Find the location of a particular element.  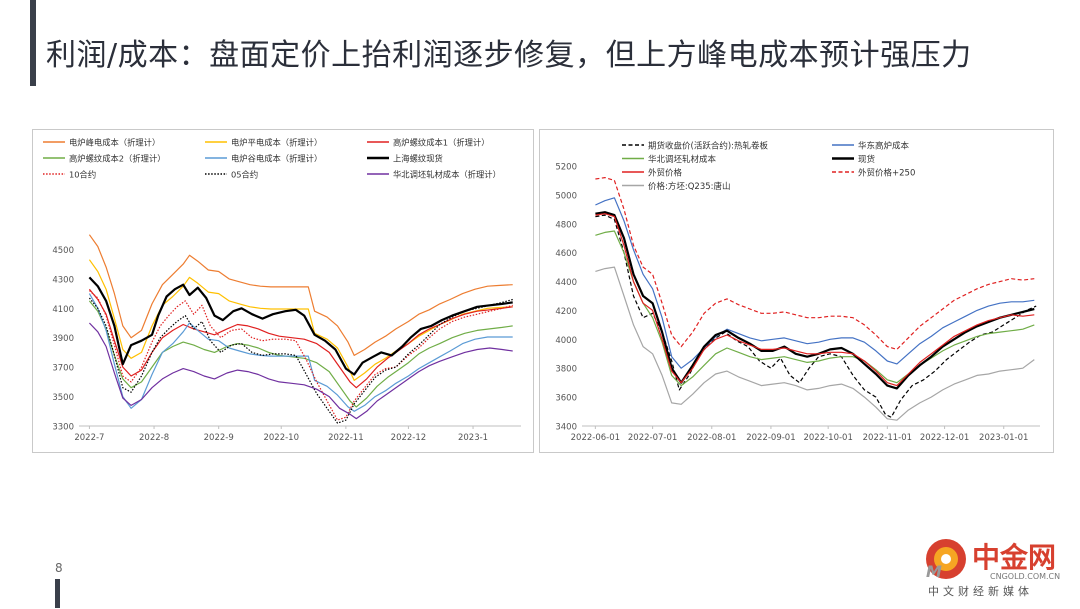

chart2-ytick-label: 4400 is located at coordinates (566, 283).